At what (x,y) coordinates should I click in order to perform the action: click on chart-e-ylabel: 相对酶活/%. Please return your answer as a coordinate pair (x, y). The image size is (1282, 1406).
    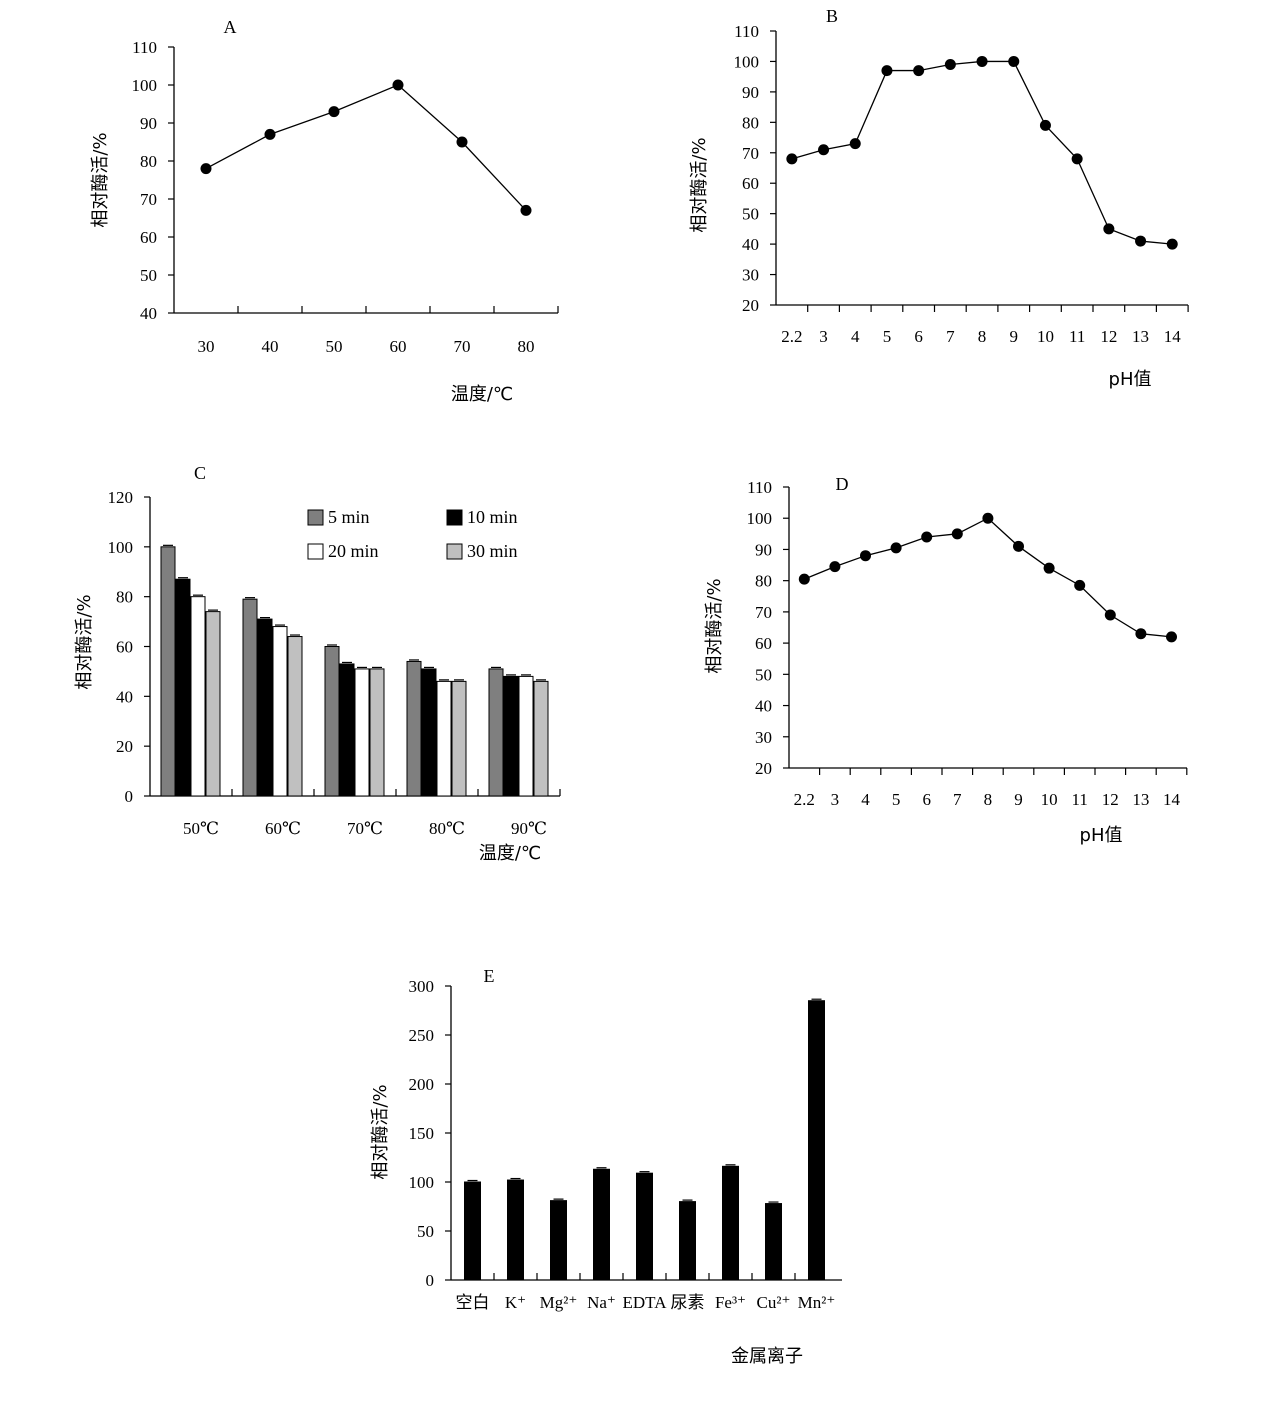
    Looking at the image, I should click on (380, 1131).